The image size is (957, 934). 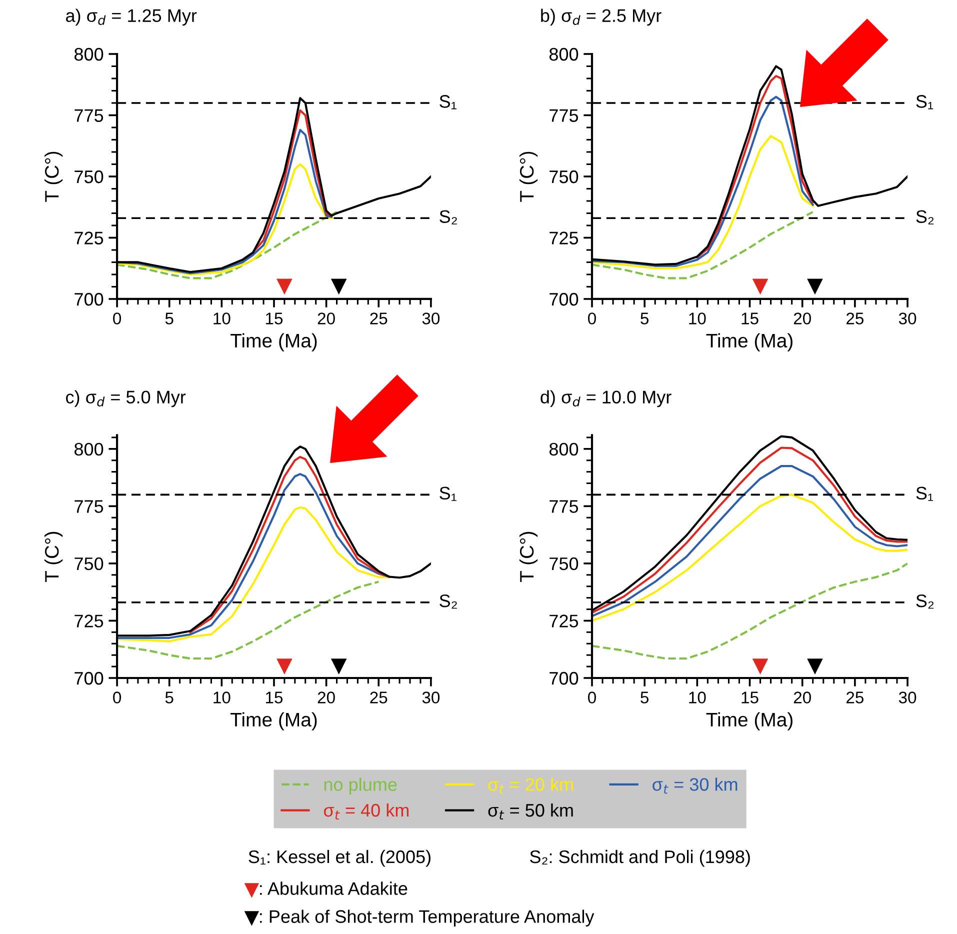 What do you see at coordinates (360, 786) in the screenshot?
I see `legend-label: no plume` at bounding box center [360, 786].